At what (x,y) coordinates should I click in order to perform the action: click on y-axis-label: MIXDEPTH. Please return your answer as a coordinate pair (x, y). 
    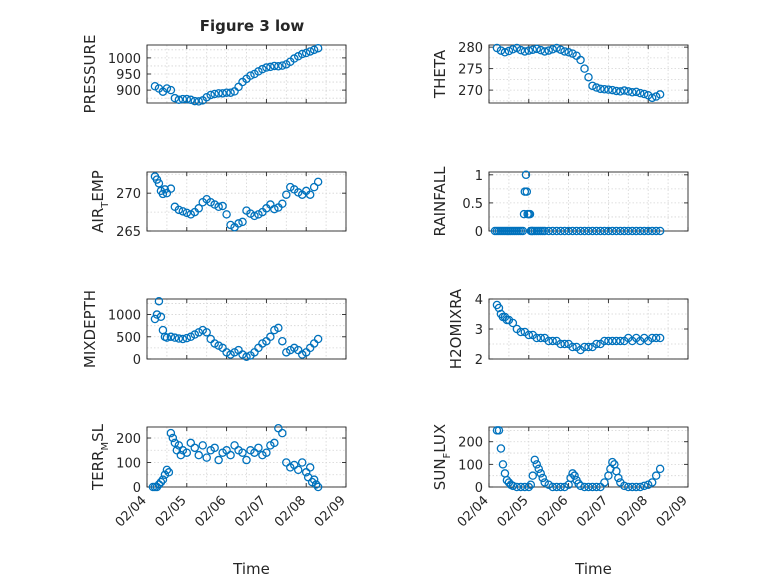
    Looking at the image, I should click on (90, 329).